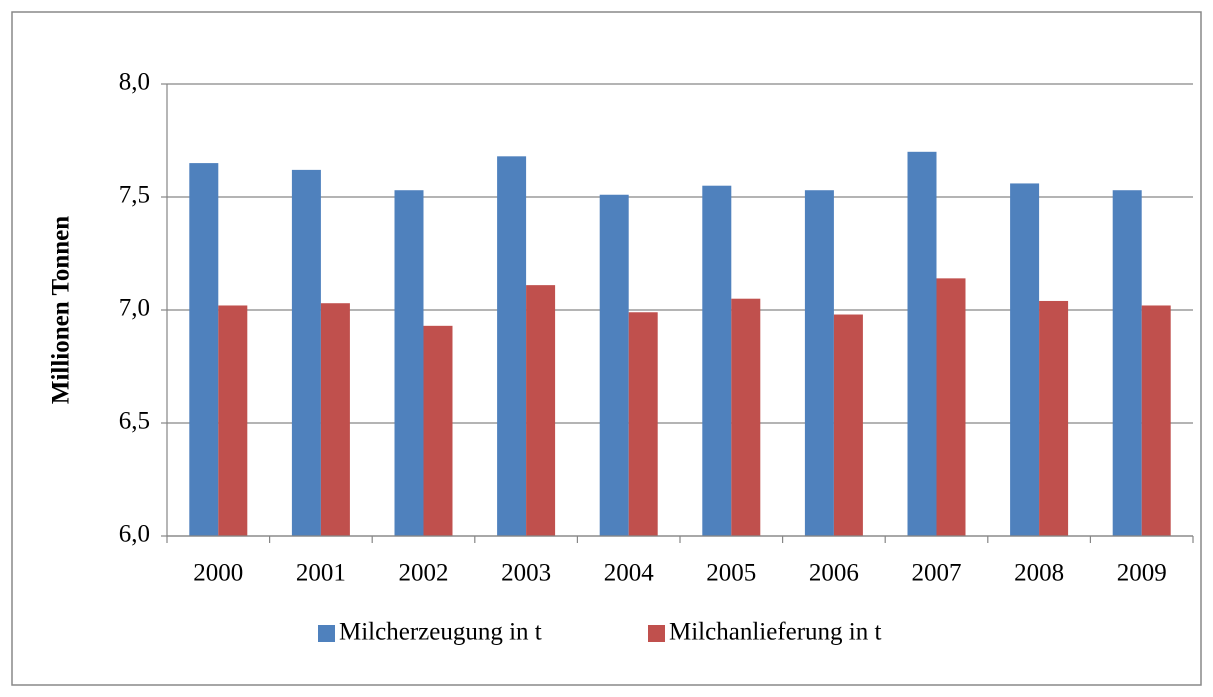 The height and width of the screenshot is (697, 1213). I want to click on x-tick-label: 2000, so click(218, 573).